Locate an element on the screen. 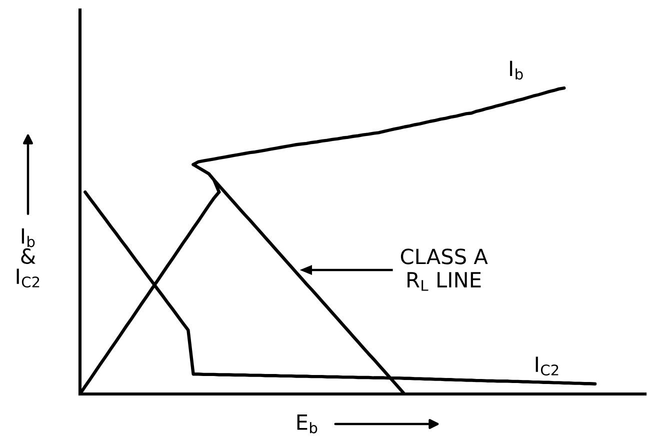 This screenshot has height=438, width=647. series-label: I$_{b}$ is located at coordinates (516, 70).